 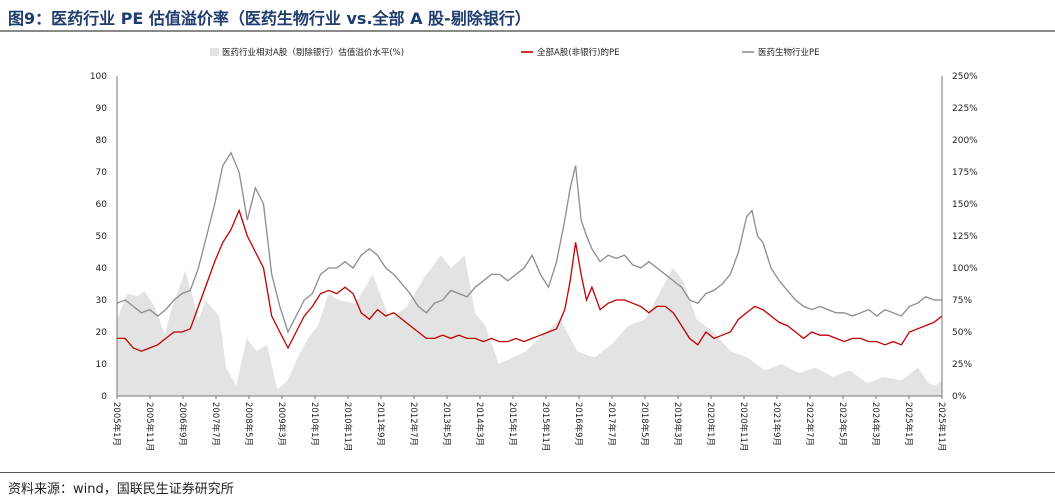 What do you see at coordinates (248, 424) in the screenshot?
I see `x-axis-tick-label: 2008年5月` at bounding box center [248, 424].